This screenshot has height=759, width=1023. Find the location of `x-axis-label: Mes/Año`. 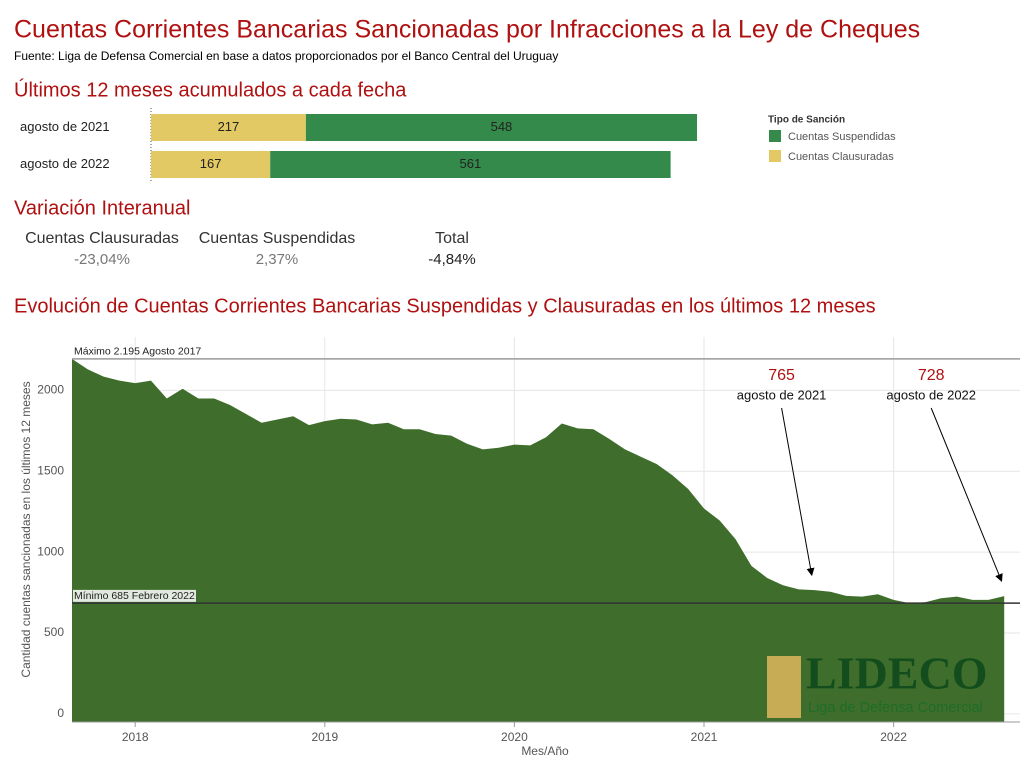

x-axis-label: Mes/Año is located at coordinates (545, 751).